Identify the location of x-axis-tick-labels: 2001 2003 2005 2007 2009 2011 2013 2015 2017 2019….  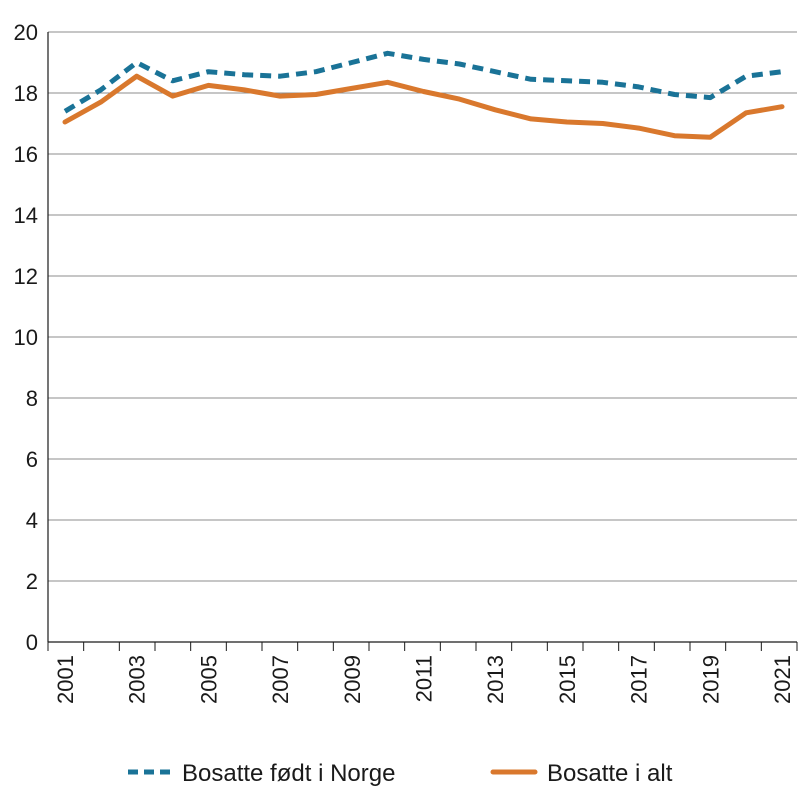
(424, 679).